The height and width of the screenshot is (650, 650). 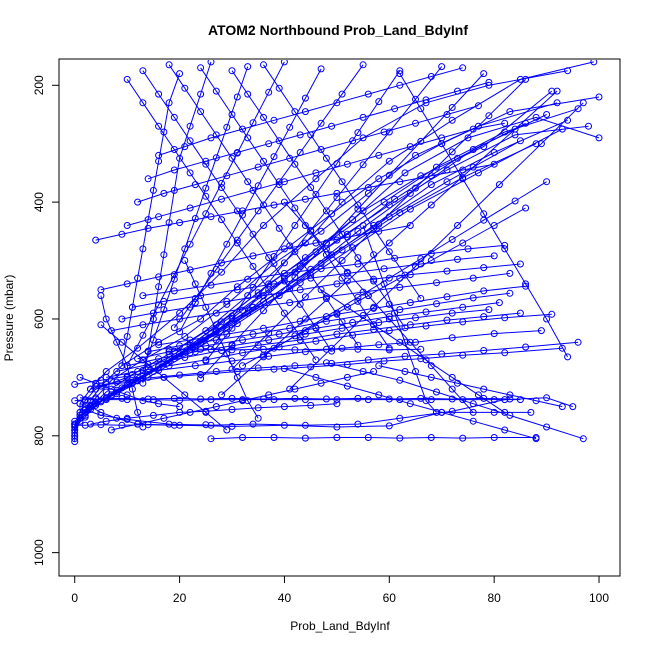 What do you see at coordinates (39, 319) in the screenshot?
I see `y-tick-label: 600` at bounding box center [39, 319].